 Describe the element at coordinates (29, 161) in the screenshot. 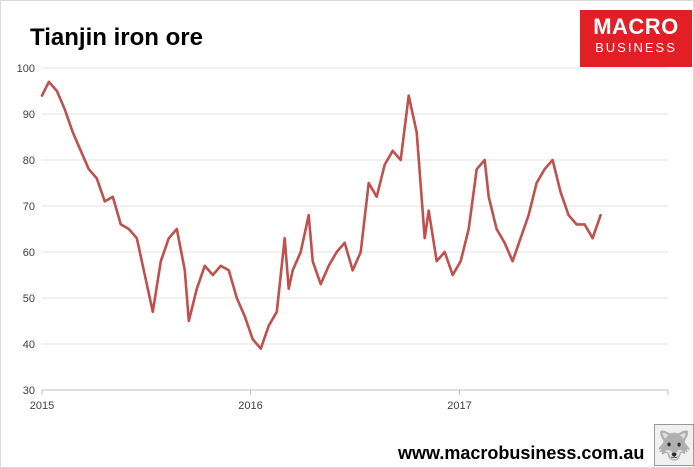

I see `y-tick-label: 80` at that location.